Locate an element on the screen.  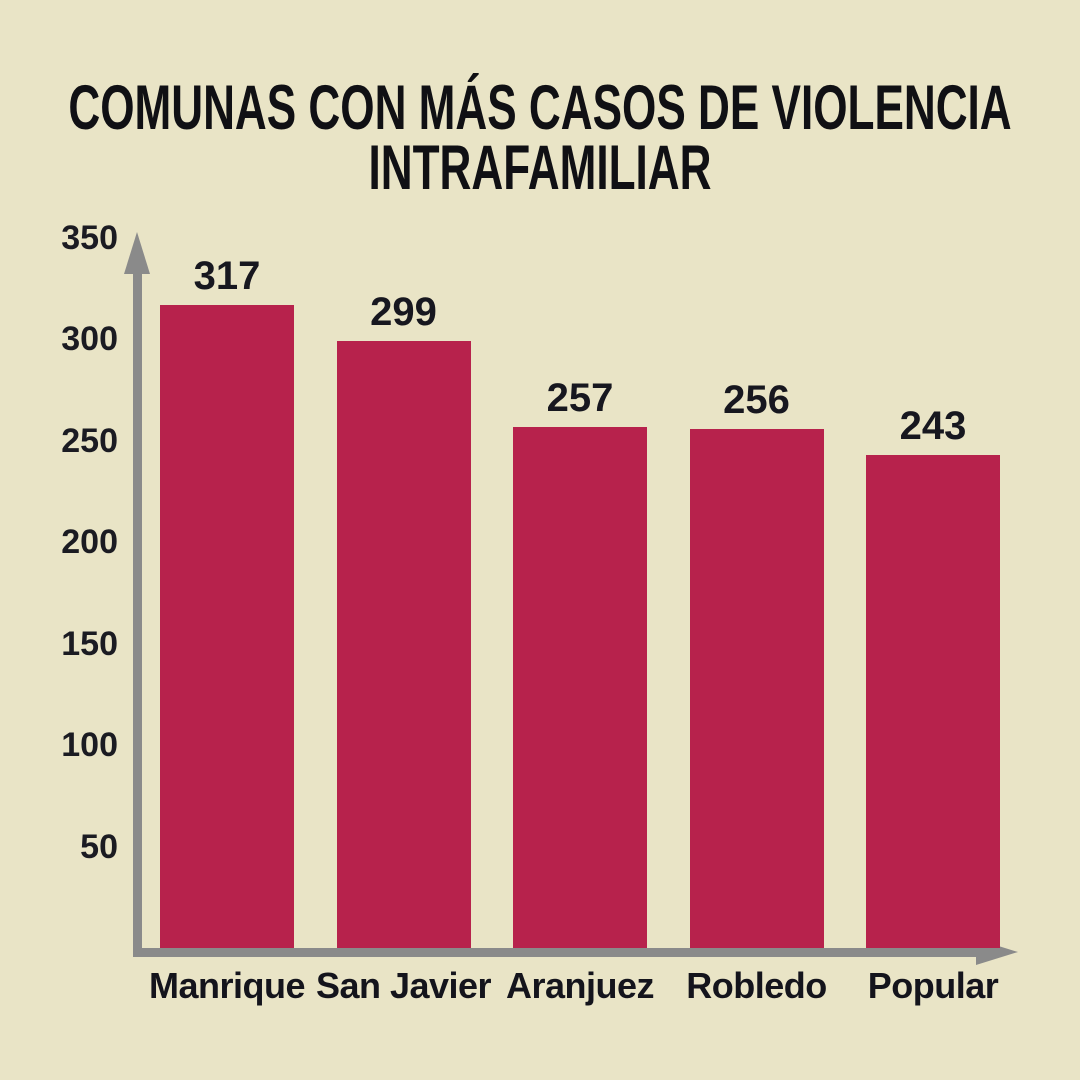
bar-value-label: 243 is located at coordinates (933, 426).